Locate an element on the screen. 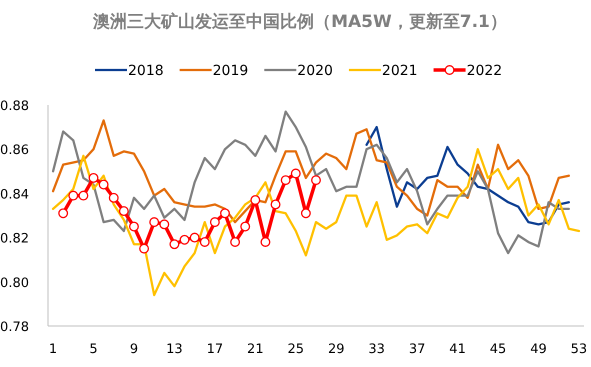  x-tick-label: 53 is located at coordinates (579, 349).